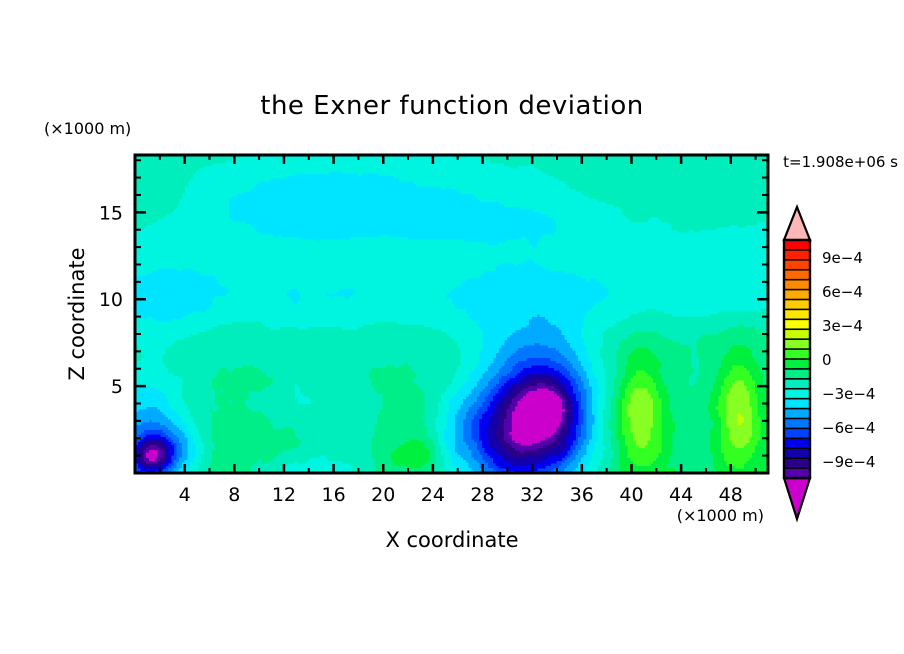 Image resolution: width=904 pixels, height=654 pixels. Describe the element at coordinates (111, 213) in the screenshot. I see `y-tick-label: 15` at that location.